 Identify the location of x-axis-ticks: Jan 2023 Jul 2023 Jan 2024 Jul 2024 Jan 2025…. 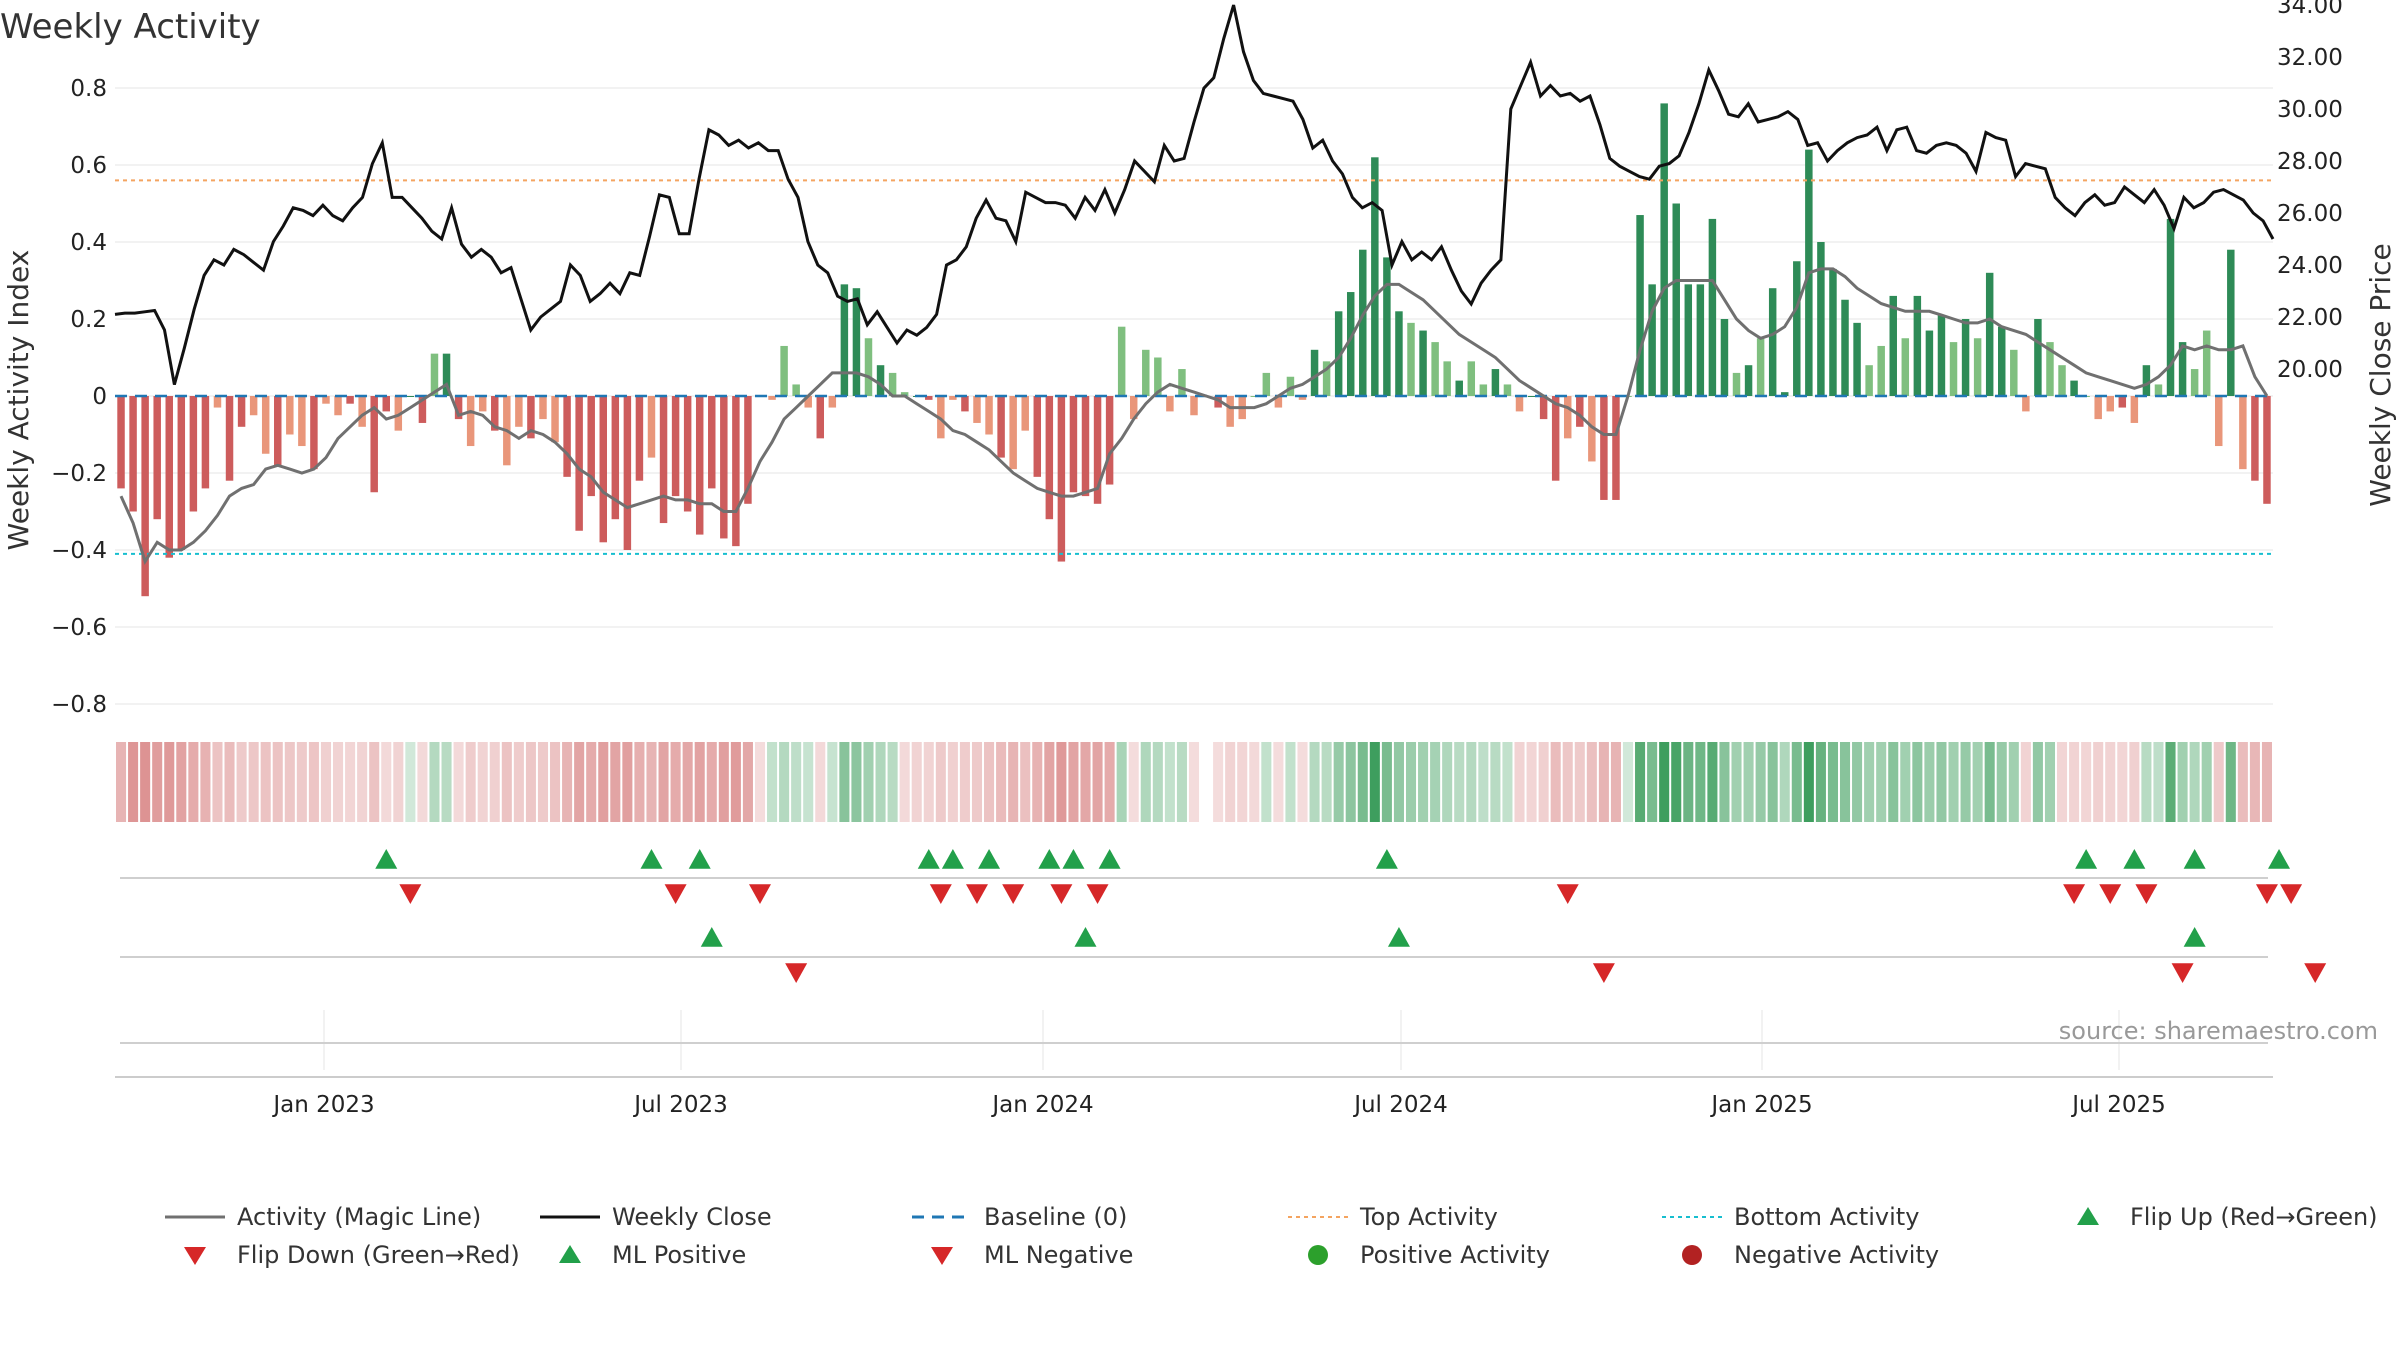
(1218, 1105).